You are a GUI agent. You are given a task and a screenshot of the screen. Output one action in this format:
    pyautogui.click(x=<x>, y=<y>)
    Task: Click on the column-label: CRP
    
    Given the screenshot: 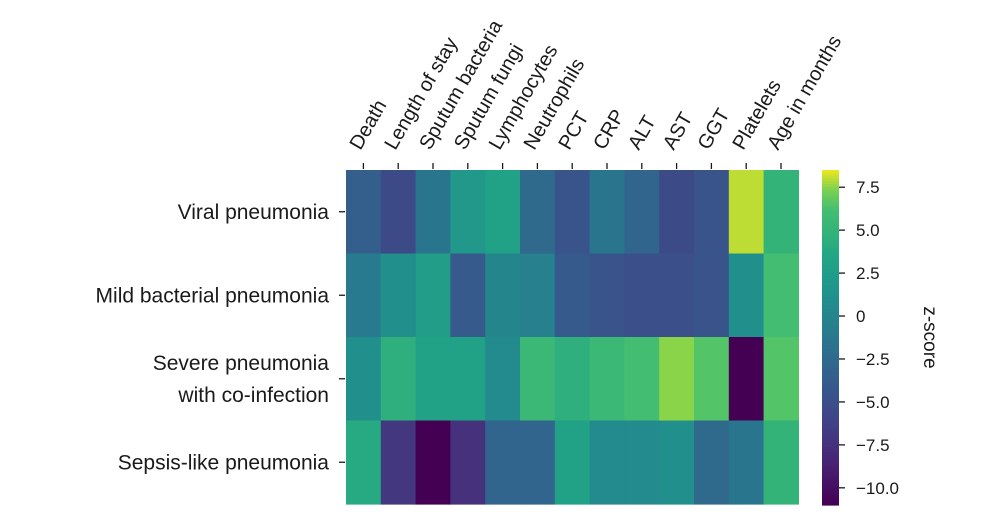 What is the action you would take?
    pyautogui.click(x=609, y=130)
    